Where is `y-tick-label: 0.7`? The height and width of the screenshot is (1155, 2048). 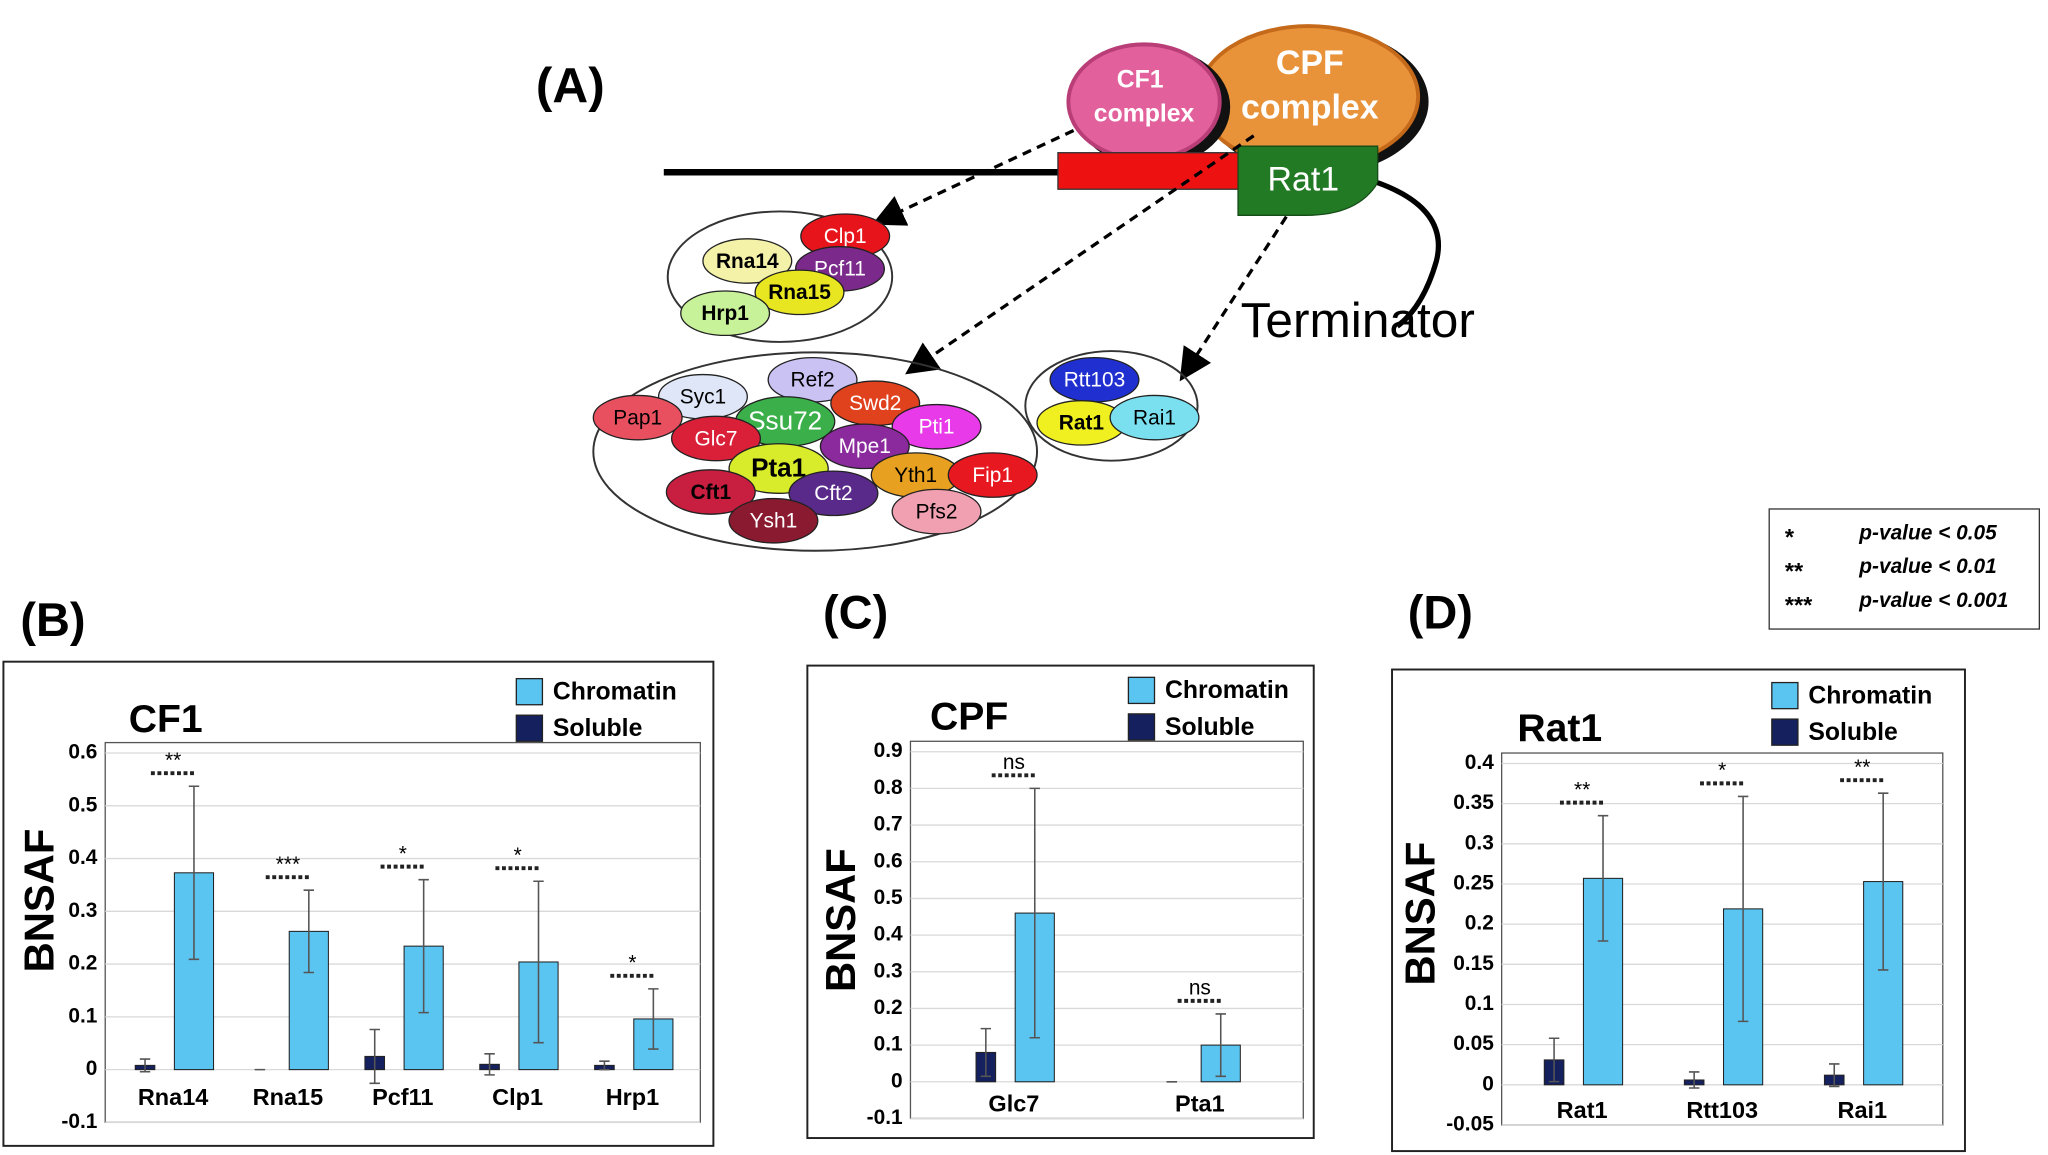 y-tick-label: 0.7 is located at coordinates (888, 824).